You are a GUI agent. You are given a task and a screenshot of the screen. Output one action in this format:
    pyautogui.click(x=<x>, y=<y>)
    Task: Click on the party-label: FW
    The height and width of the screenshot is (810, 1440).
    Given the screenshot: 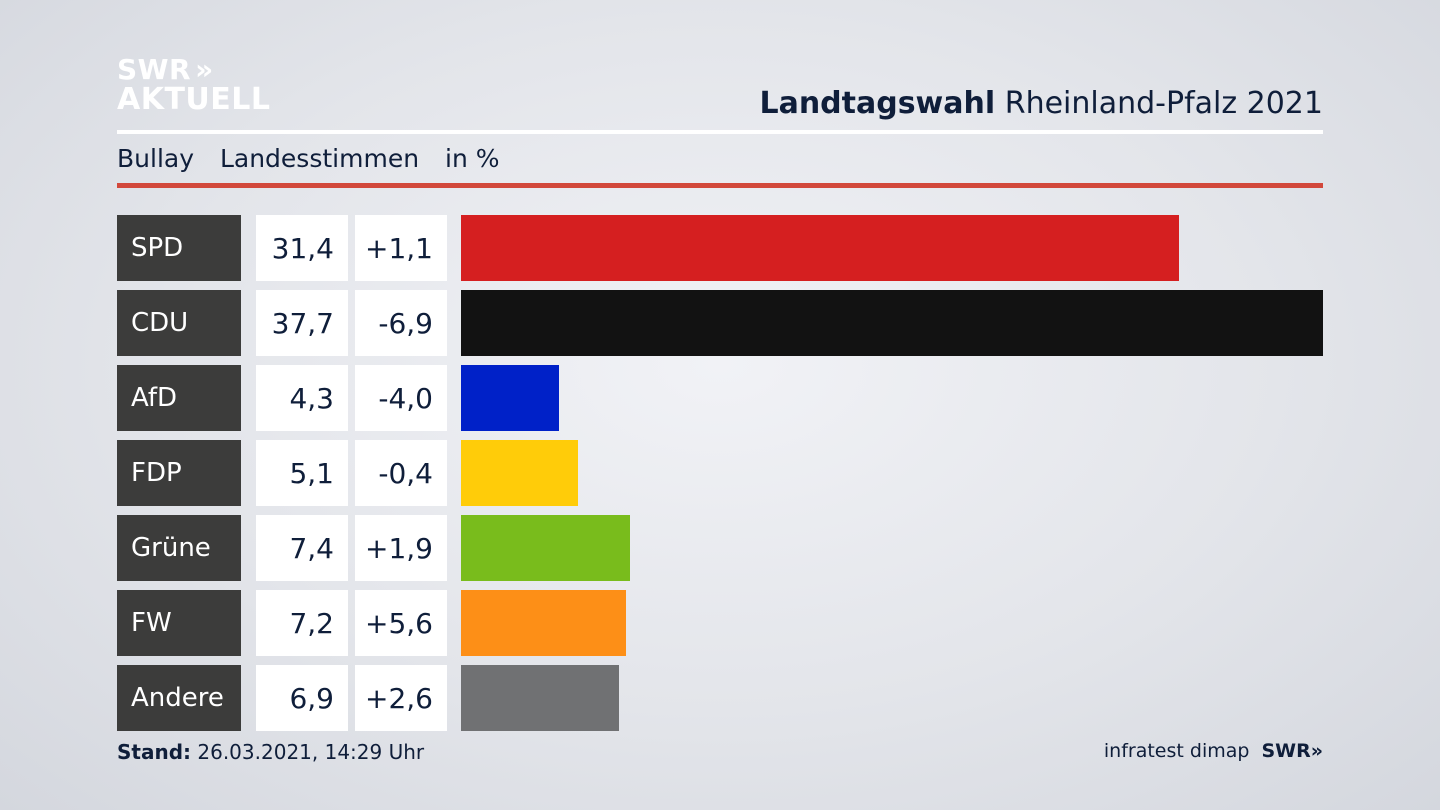 What is the action you would take?
    pyautogui.click(x=179, y=623)
    